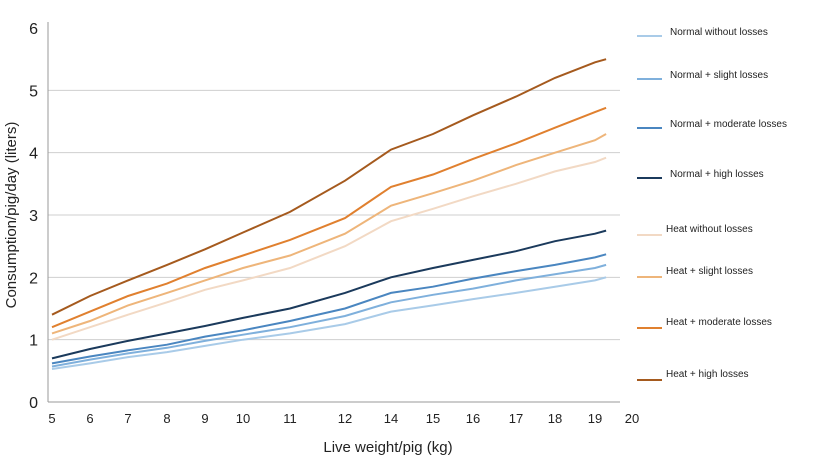  I want to click on legend-label: Normal + high losses, so click(717, 174).